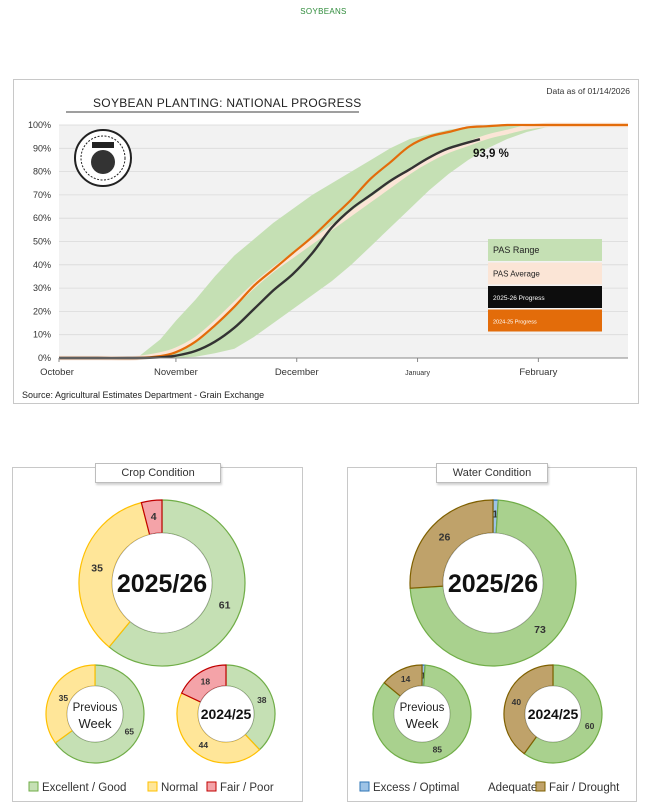 The image size is (647, 810). What do you see at coordinates (323, 11) in the screenshot?
I see `section-header: SOYBEANS` at bounding box center [323, 11].